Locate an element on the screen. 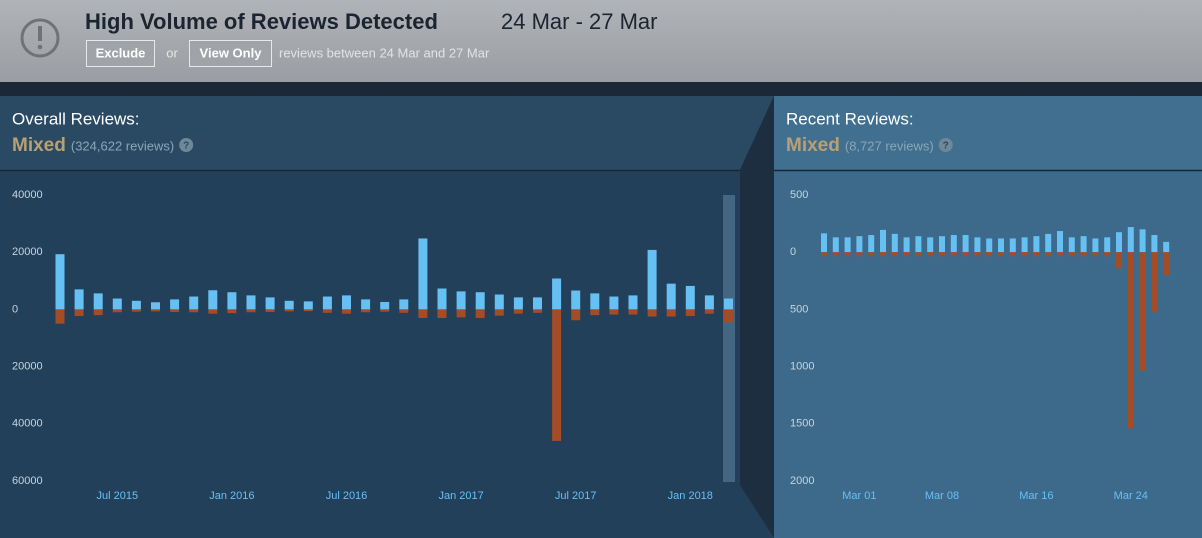  help-icon is located at coordinates (186, 145).